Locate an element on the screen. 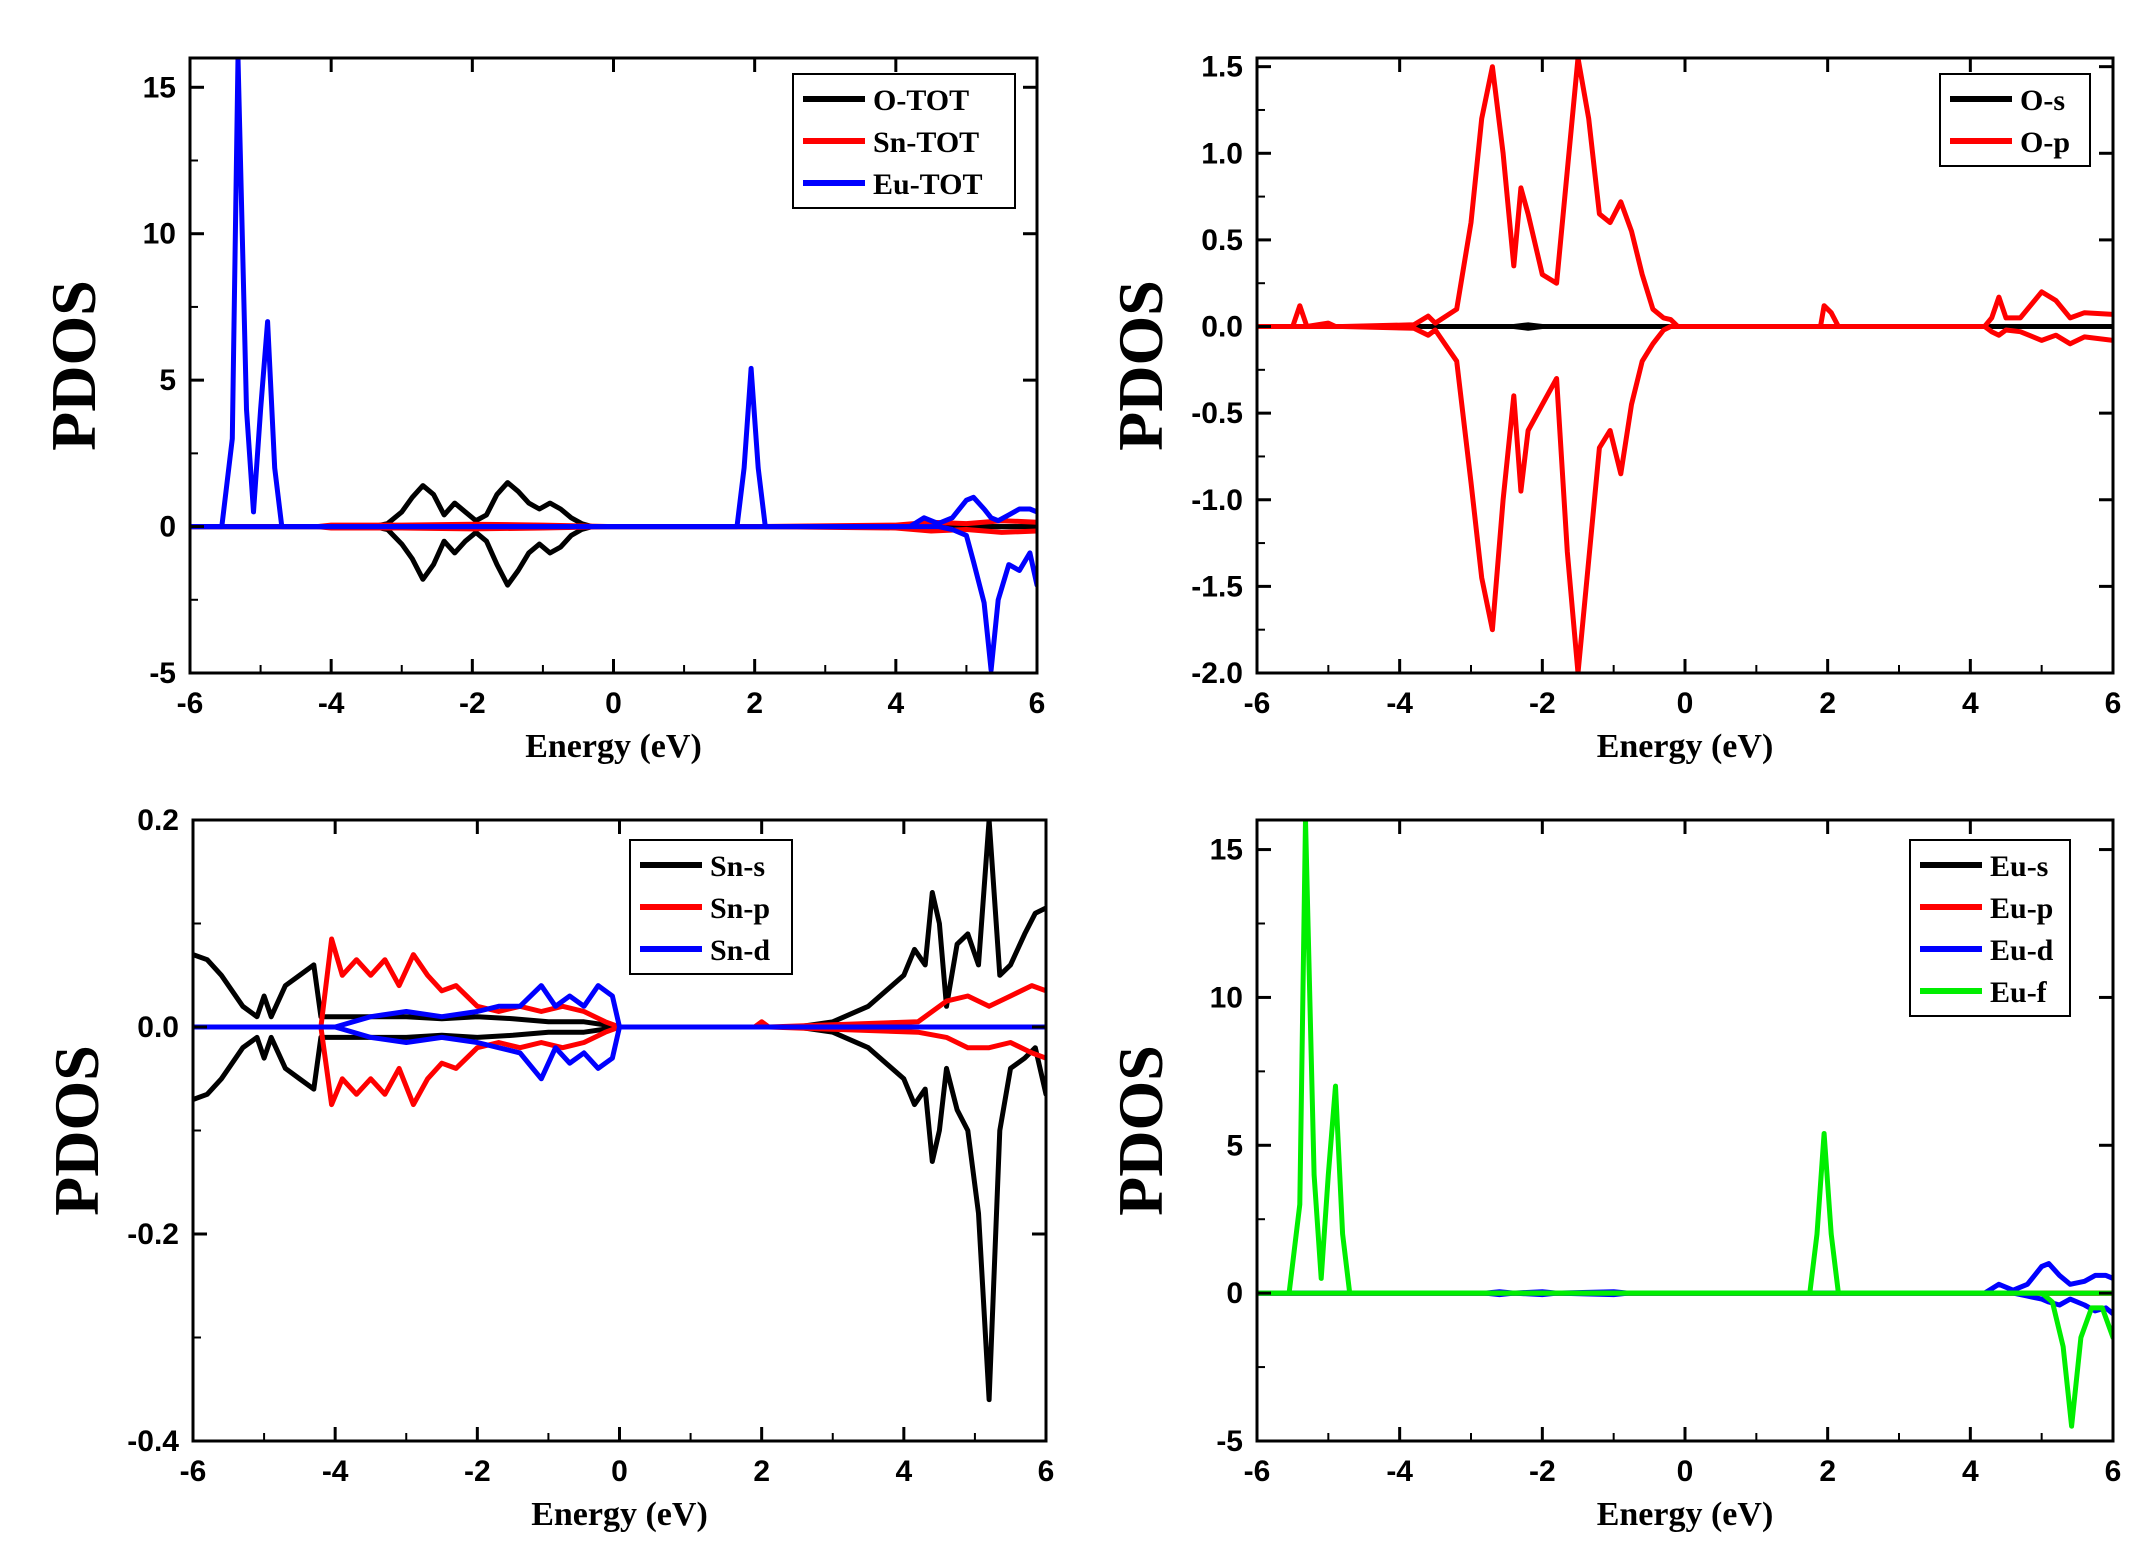 Image resolution: width=2153 pixels, height=1554 pixels. y-tick-label: 0.5 is located at coordinates (1222, 240).